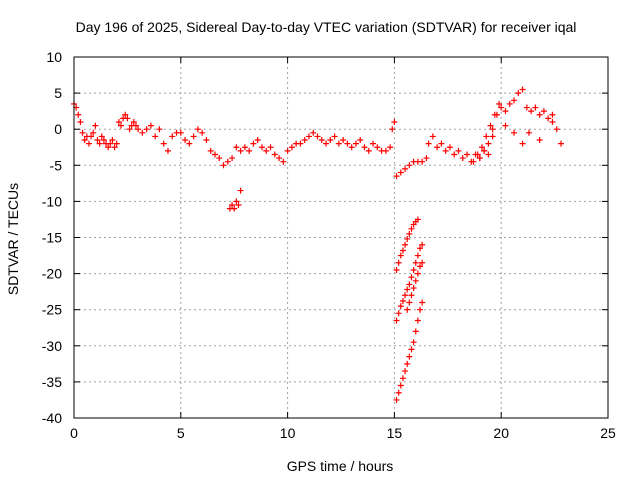 The width and height of the screenshot is (640, 480). I want to click on y-tick-label: -20, so click(52, 274).